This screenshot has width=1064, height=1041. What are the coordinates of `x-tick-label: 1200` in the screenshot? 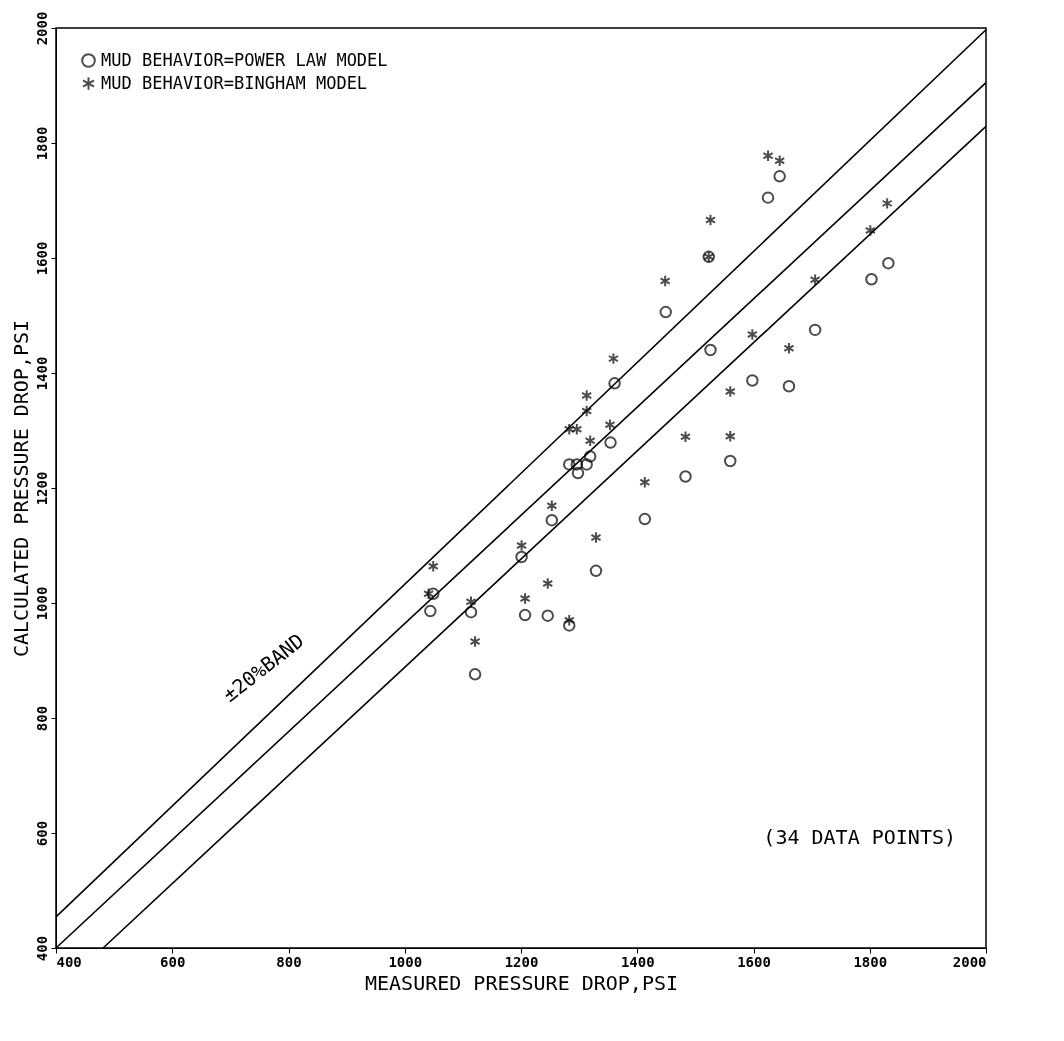 It's located at (521, 961).